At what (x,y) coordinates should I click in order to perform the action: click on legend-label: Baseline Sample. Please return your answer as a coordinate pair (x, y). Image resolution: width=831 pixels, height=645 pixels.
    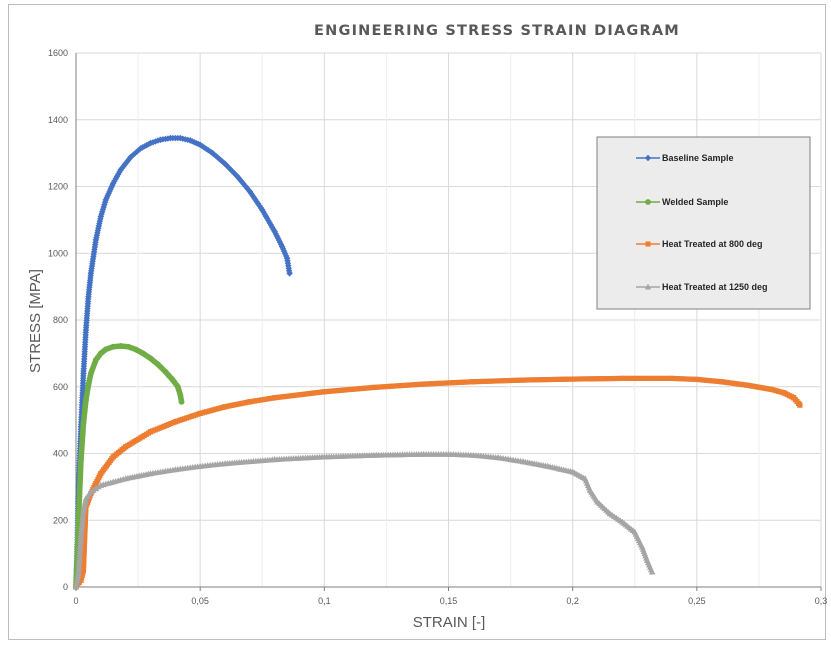
    Looking at the image, I should click on (698, 158).